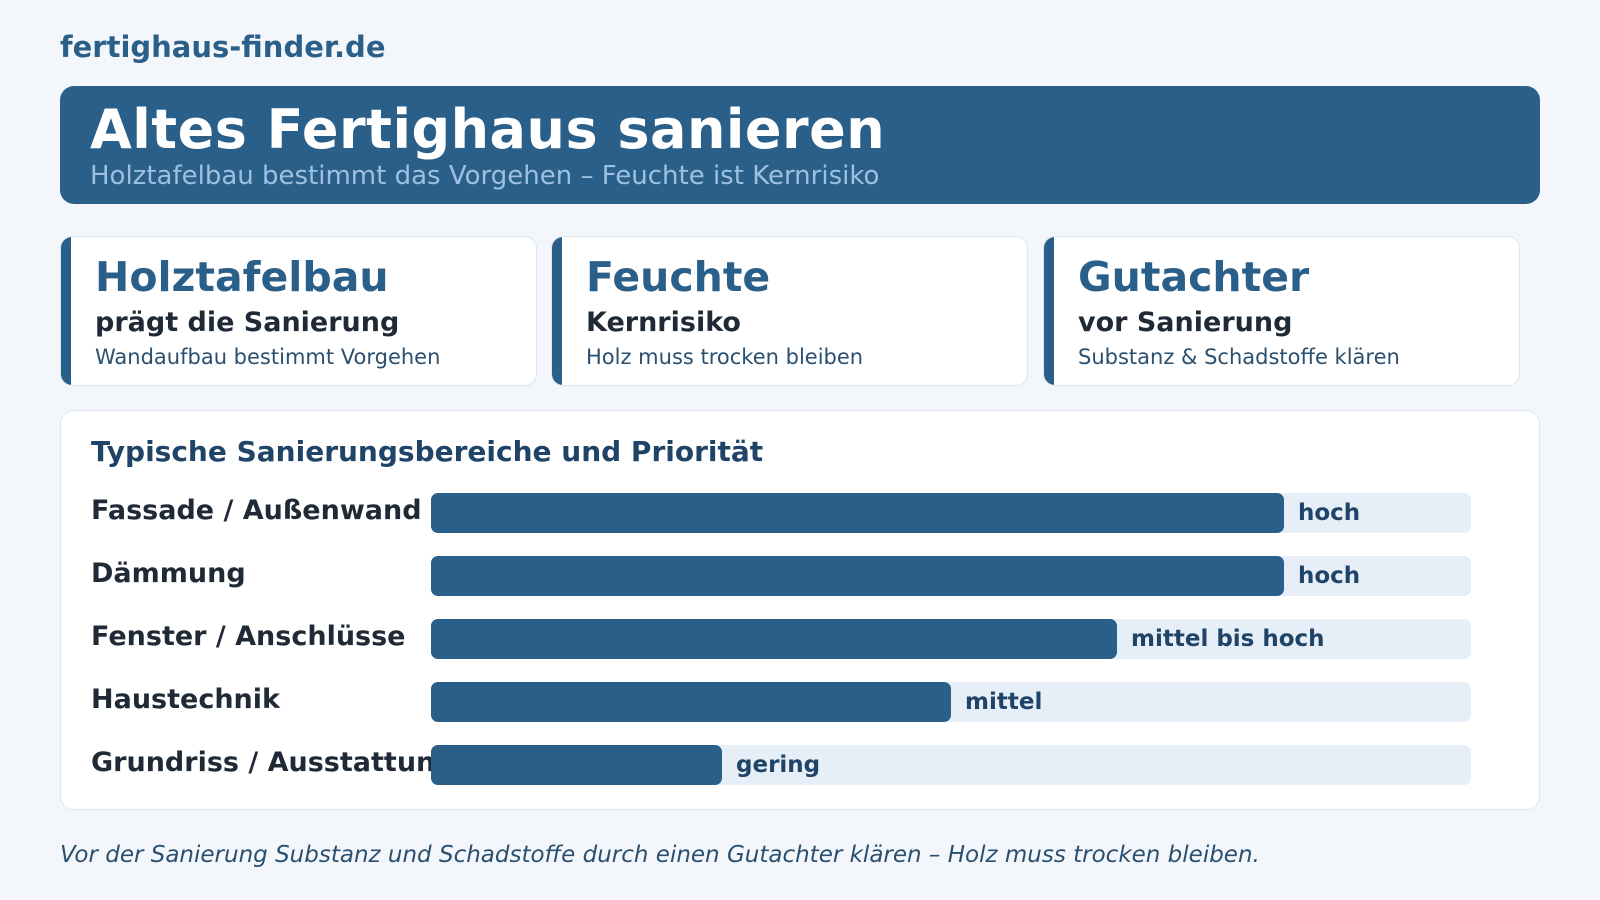 The height and width of the screenshot is (900, 1600). I want to click on chart-row: Grundriss / Ausstattung gering, so click(800, 765).